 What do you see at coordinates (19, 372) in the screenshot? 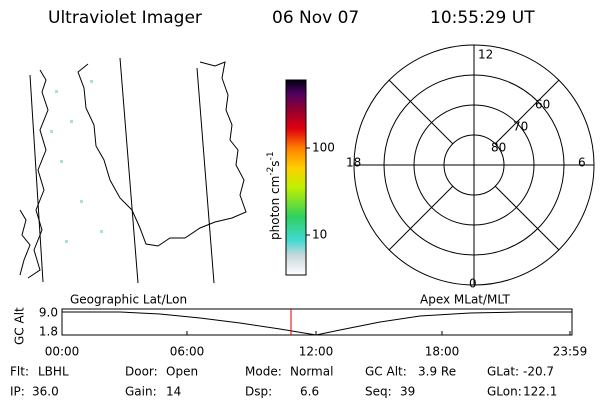
I see `info-label: Flt:` at bounding box center [19, 372].